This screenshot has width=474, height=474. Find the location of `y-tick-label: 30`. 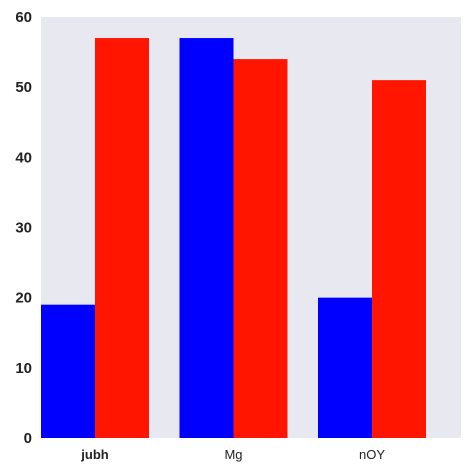

y-tick-label: 30 is located at coordinates (23, 228).